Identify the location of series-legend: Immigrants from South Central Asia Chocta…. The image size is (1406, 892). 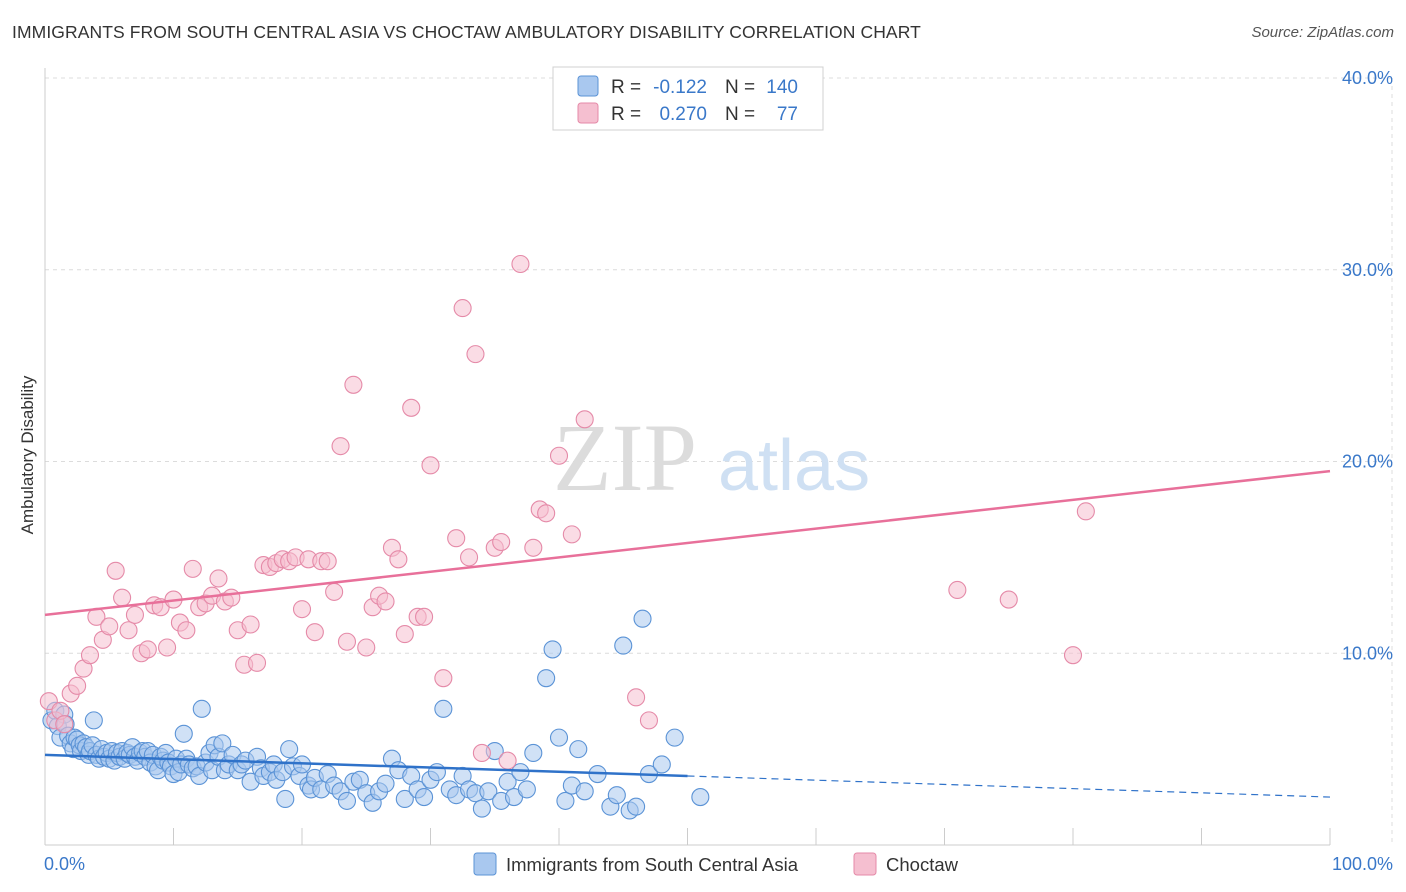
(716, 864).